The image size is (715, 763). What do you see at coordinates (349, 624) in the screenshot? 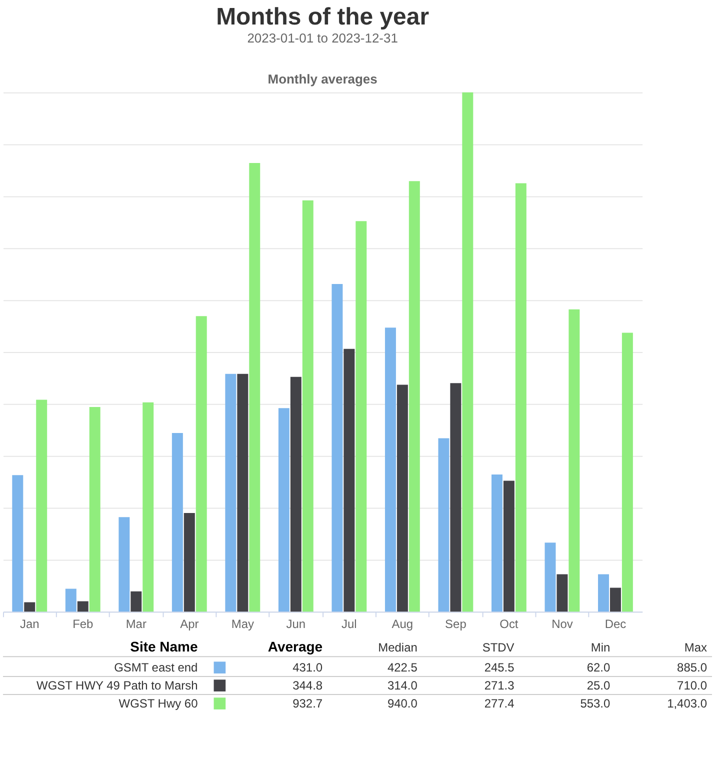
I see `x-tick-label: Jul` at bounding box center [349, 624].